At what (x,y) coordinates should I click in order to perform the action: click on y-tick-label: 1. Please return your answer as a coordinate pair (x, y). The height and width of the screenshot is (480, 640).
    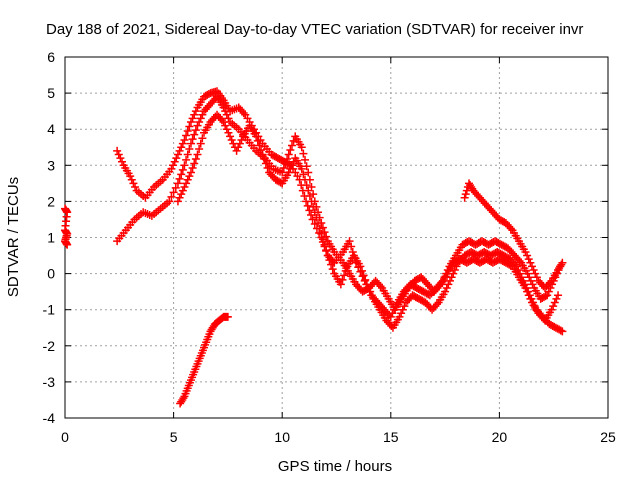
    Looking at the image, I should click on (51, 238).